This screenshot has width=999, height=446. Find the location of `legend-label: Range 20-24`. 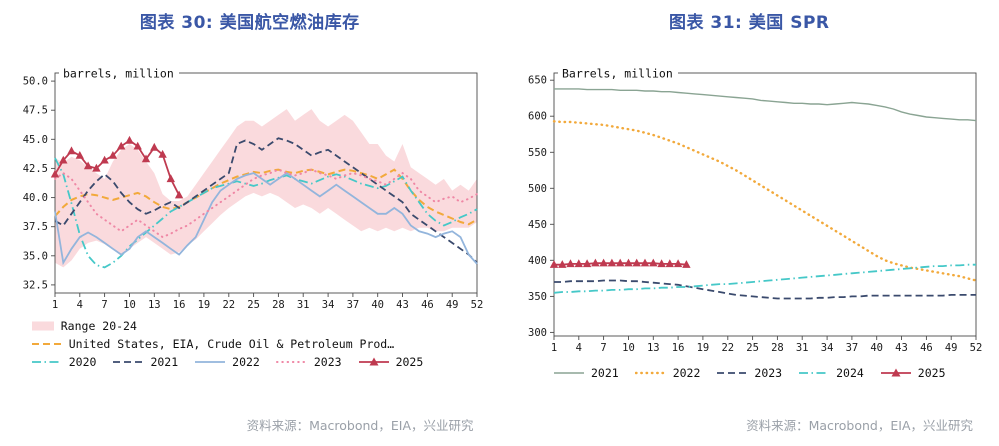

legend-label: Range 20-24 is located at coordinates (98, 326).